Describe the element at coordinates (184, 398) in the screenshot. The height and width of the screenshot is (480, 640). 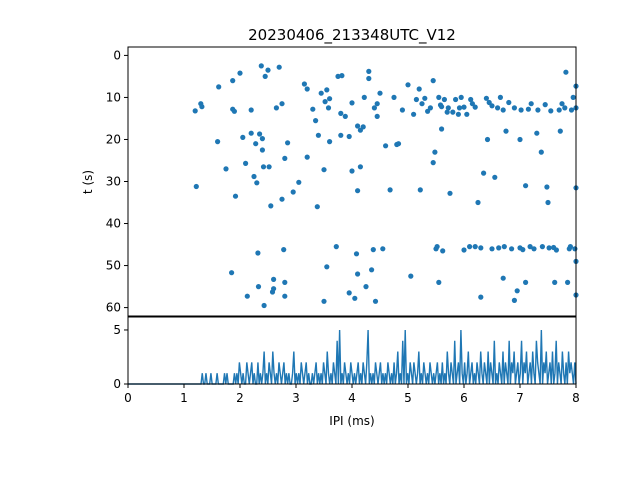
I see `x-tick-label: 1` at that location.